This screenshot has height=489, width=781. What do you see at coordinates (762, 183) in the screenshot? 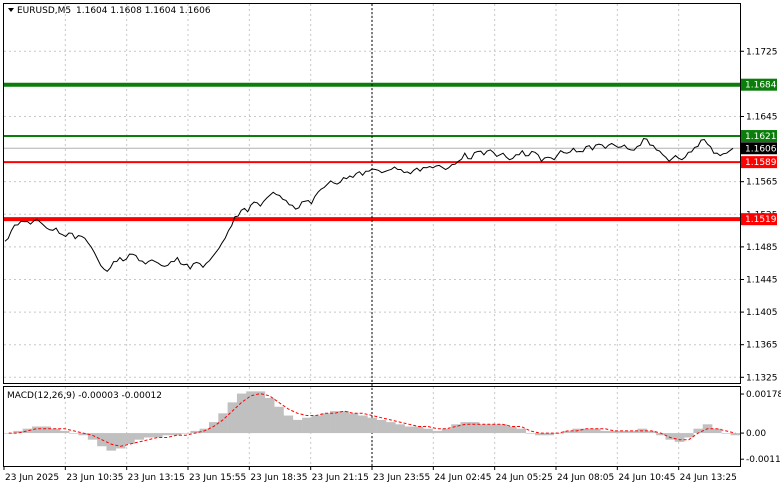
I see `price-tick-label: 1.1565` at bounding box center [762, 183].